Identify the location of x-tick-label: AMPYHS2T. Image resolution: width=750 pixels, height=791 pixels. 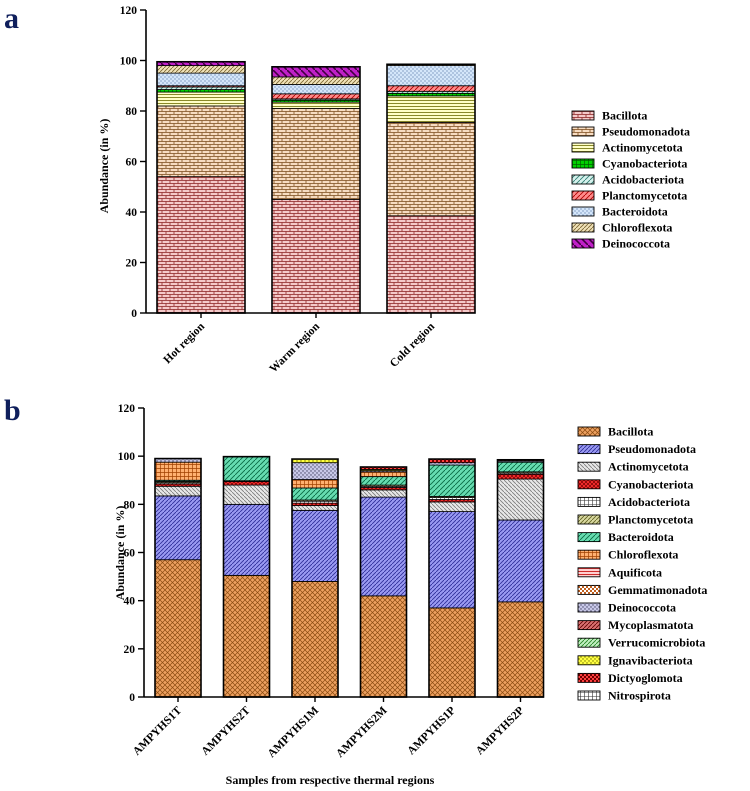
(225, 730).